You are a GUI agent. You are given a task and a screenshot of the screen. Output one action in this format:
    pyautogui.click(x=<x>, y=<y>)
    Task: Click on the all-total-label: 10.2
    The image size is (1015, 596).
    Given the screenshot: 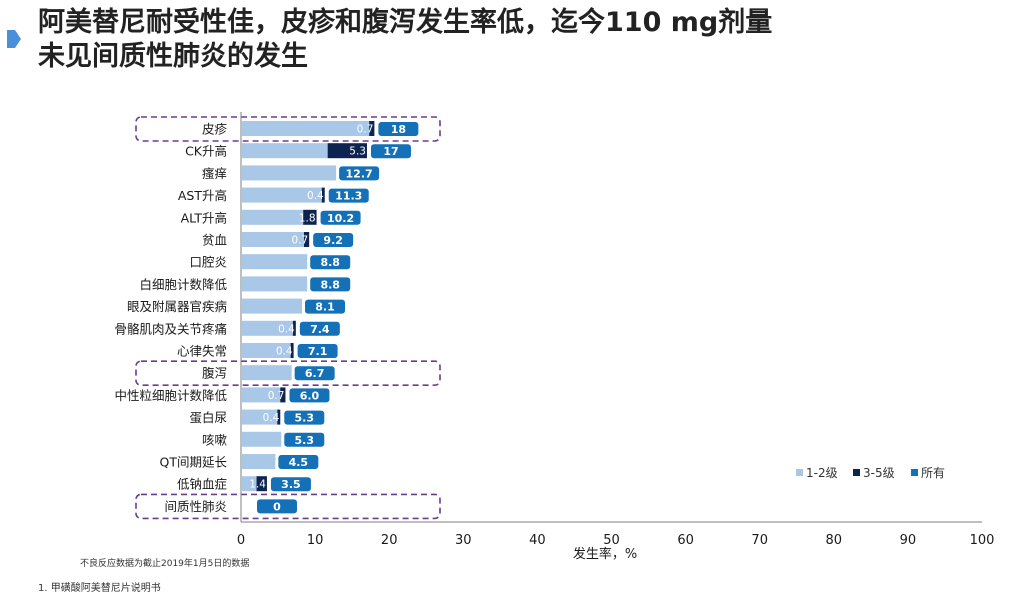 What is the action you would take?
    pyautogui.click(x=340, y=218)
    